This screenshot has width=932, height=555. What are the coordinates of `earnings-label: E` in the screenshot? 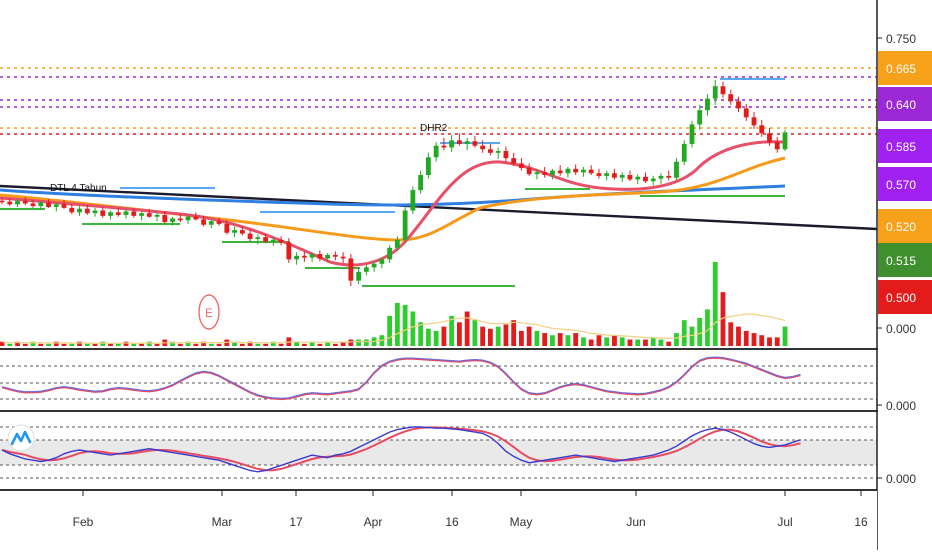 It's located at (209, 313).